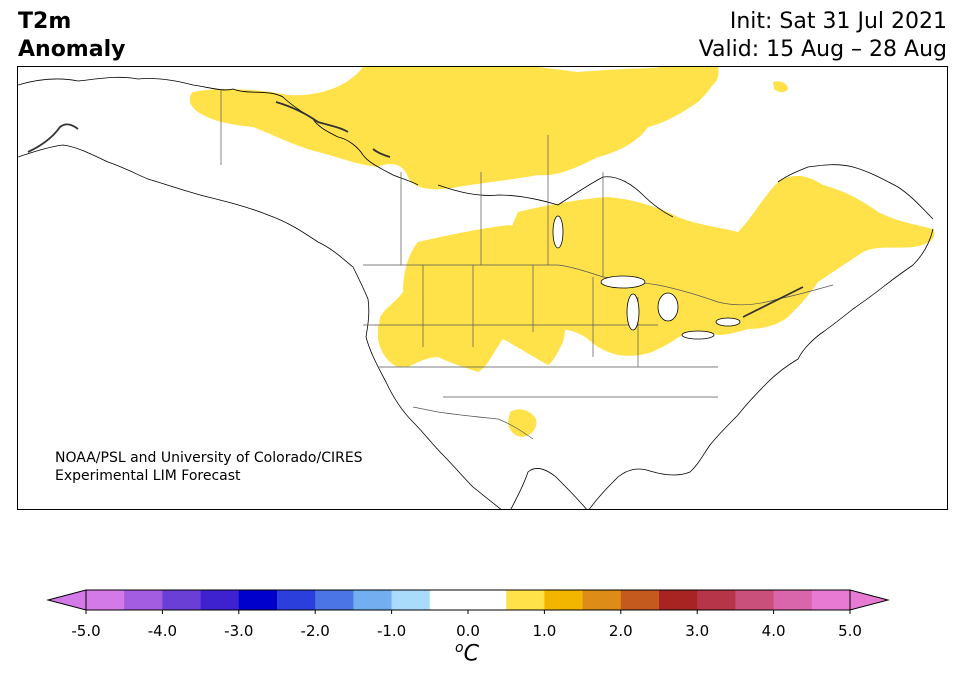 The height and width of the screenshot is (680, 959). I want to click on river-yukon, so click(53, 138).